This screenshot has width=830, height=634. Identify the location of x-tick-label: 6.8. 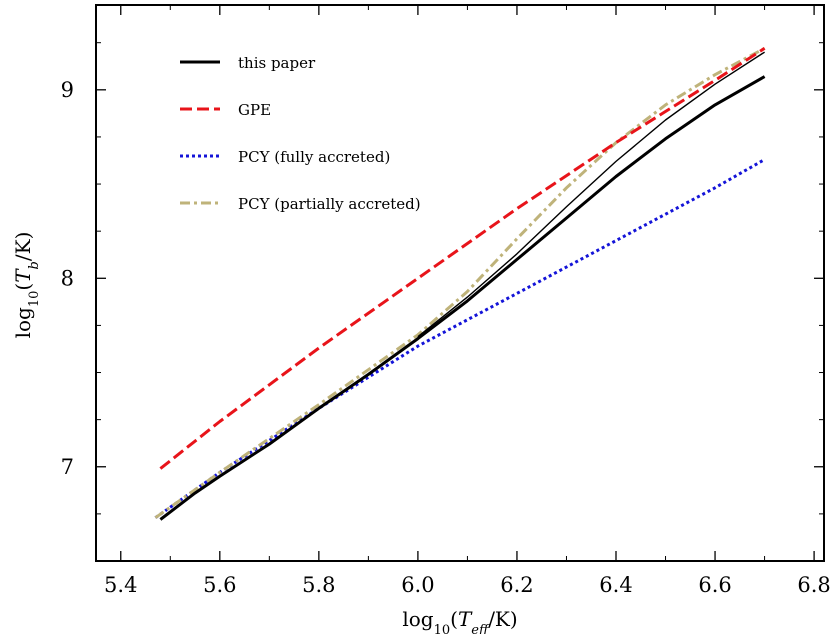
(813, 585).